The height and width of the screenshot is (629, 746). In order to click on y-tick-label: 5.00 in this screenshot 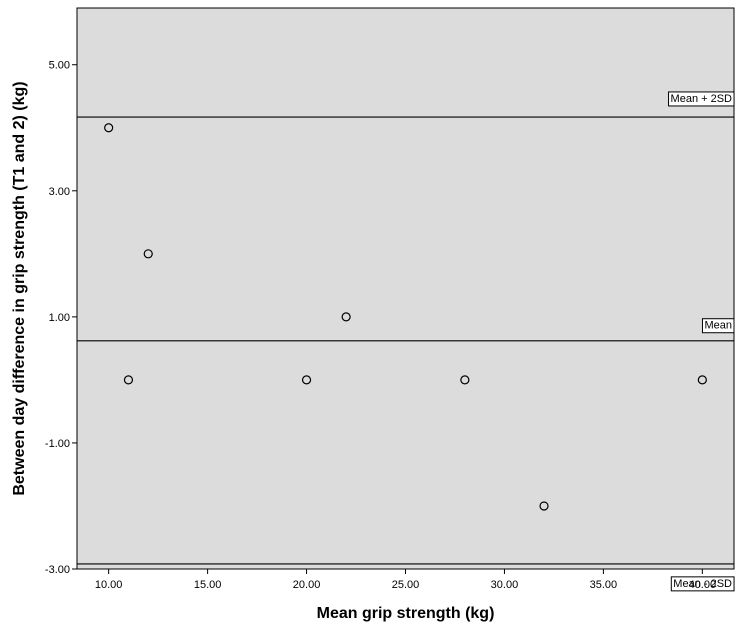, I will do `click(59, 66)`.